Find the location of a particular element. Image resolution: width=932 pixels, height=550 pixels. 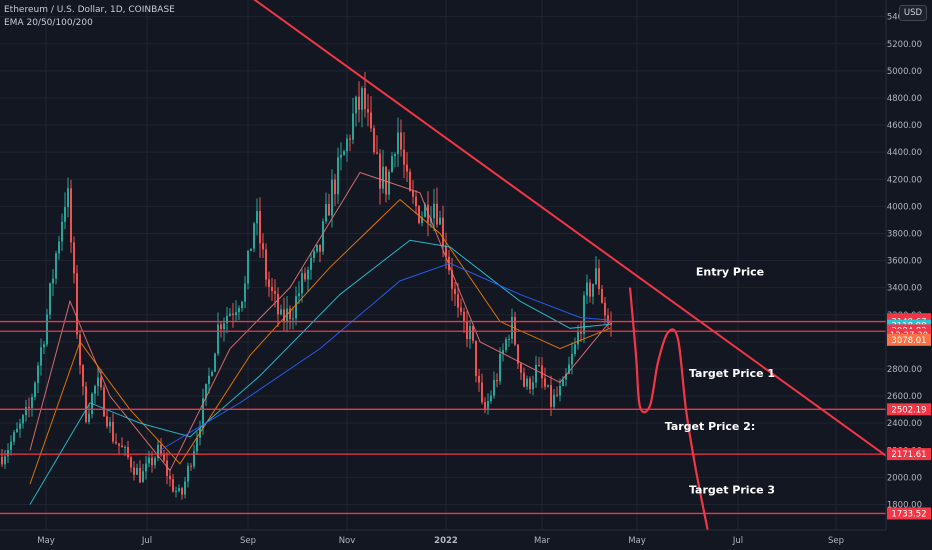

y-tick-label: 2000.00 is located at coordinates (904, 478).